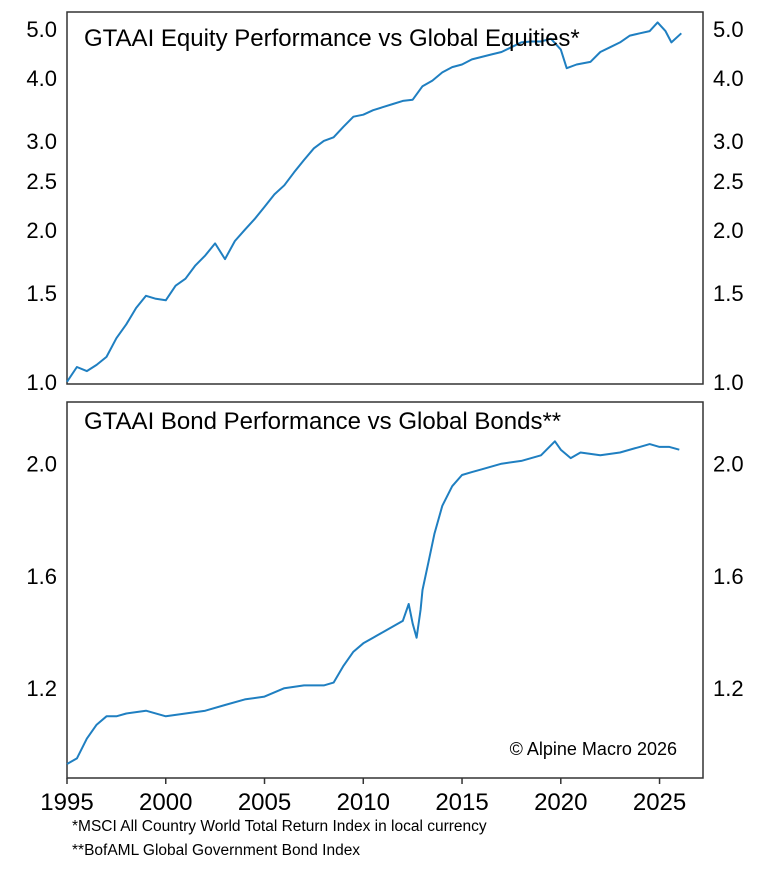 This screenshot has width=768, height=875. I want to click on y-tick-left: 1.6, so click(41, 576).